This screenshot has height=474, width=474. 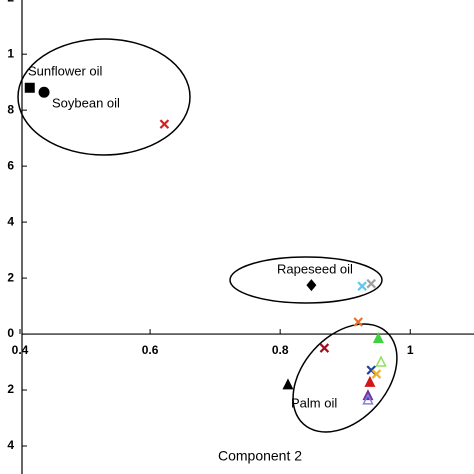 What do you see at coordinates (260, 456) in the screenshot?
I see `x-axis-label: Component 2` at bounding box center [260, 456].